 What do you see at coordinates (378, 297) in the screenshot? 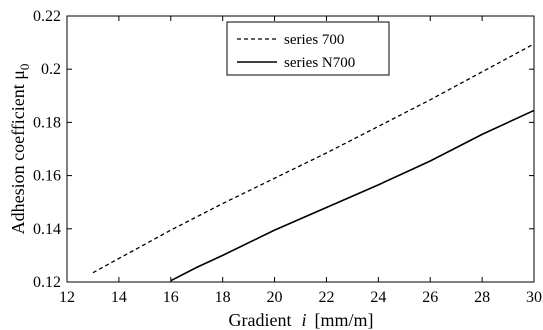
I see `x-tick-label: 24` at bounding box center [378, 297].